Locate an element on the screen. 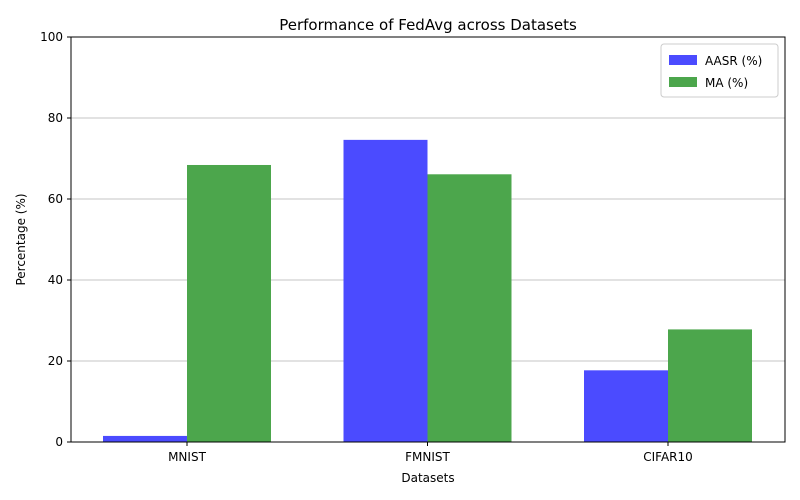 The width and height of the screenshot is (800, 500). y-tick-label: 20 is located at coordinates (55, 361).